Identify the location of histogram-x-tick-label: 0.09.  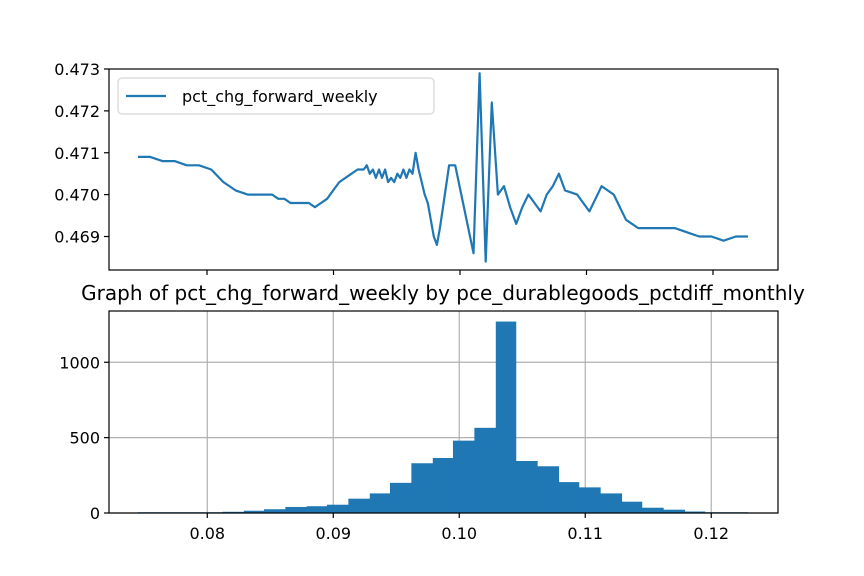
(333, 533).